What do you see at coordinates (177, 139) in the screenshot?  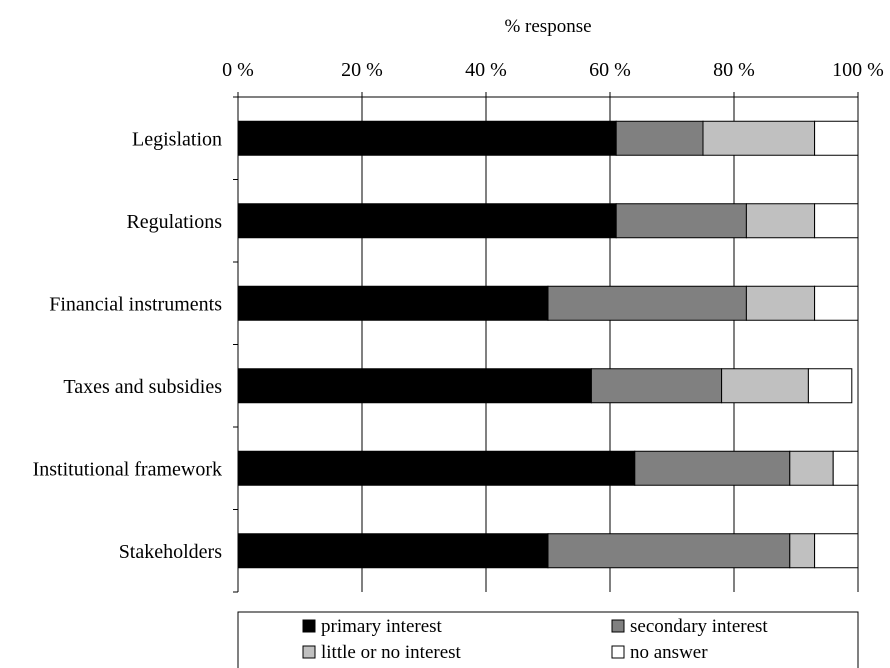 I see `category-label: Legislation` at bounding box center [177, 139].